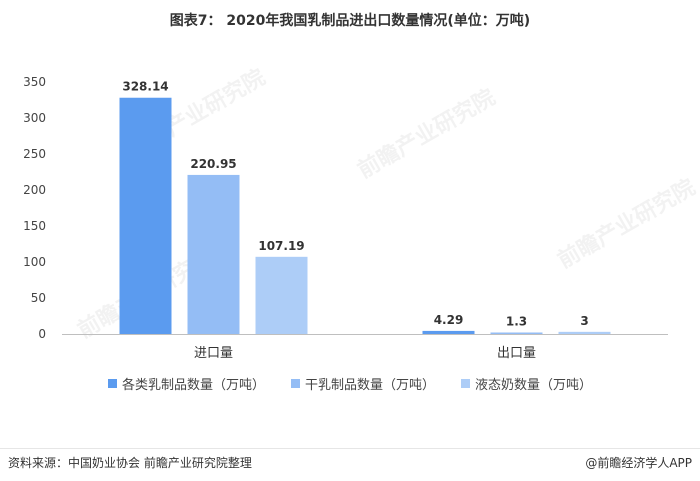 The image size is (700, 481). I want to click on legend-item: 液态奶数量（万吨）, so click(526, 383).